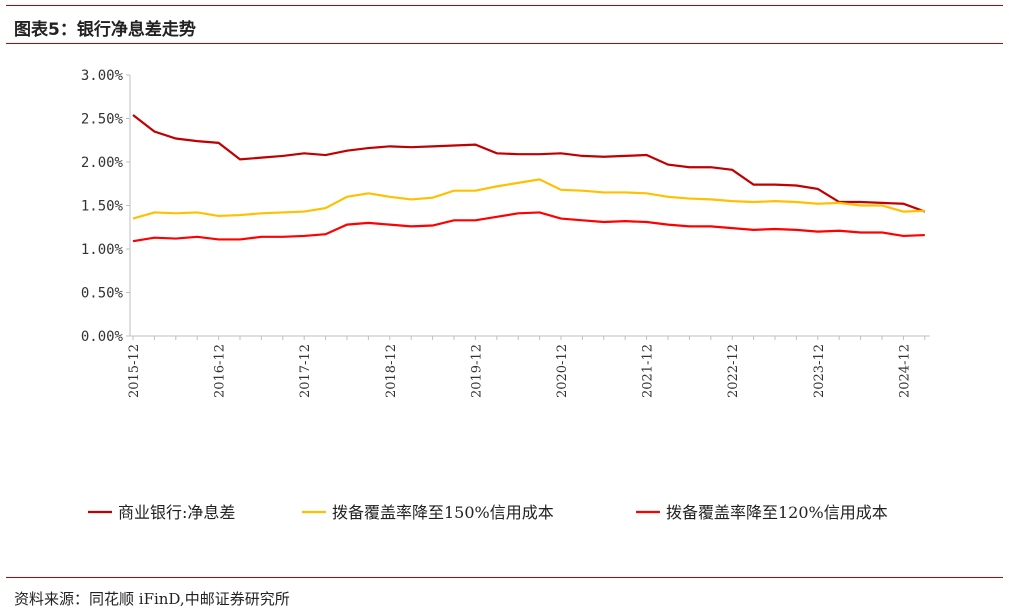 The height and width of the screenshot is (613, 1009). Describe the element at coordinates (305, 371) in the screenshot. I see `x-tick-label: 2017-12` at that location.